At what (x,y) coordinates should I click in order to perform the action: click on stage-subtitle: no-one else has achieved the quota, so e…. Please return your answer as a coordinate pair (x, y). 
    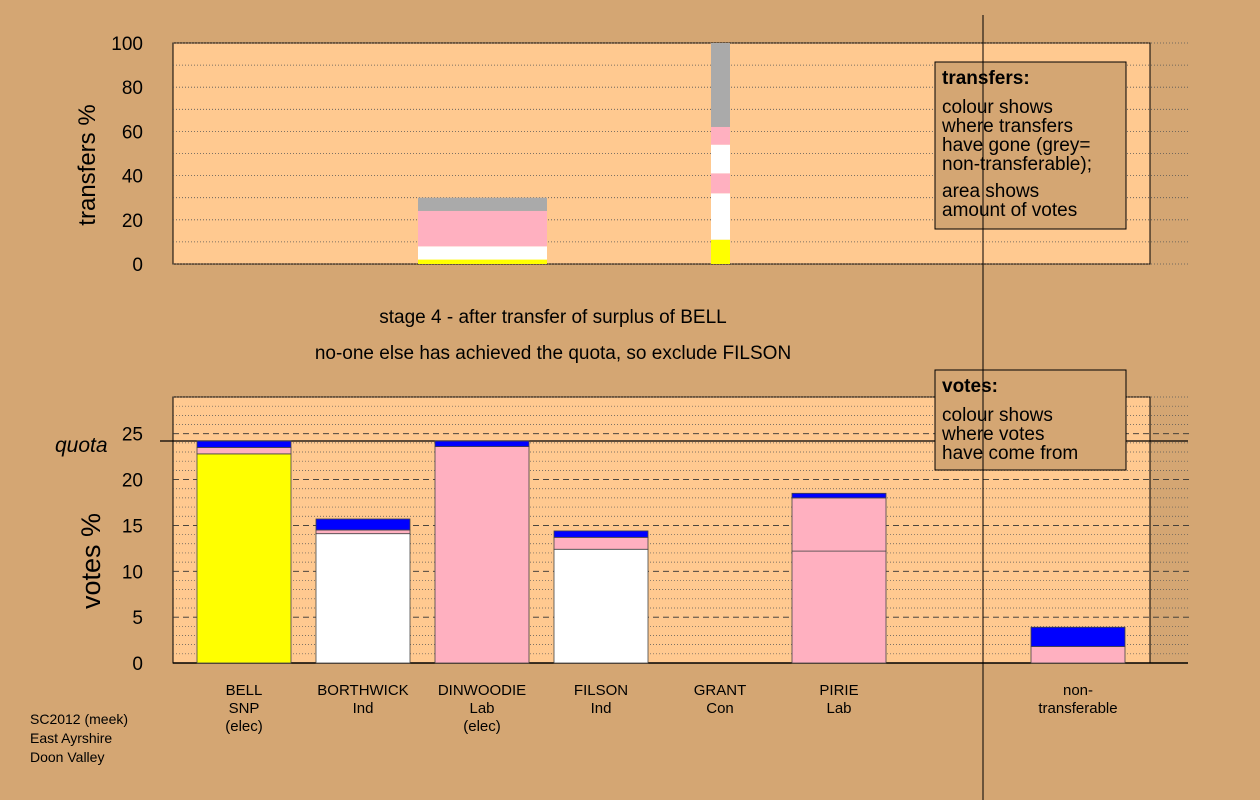
    Looking at the image, I should click on (553, 353).